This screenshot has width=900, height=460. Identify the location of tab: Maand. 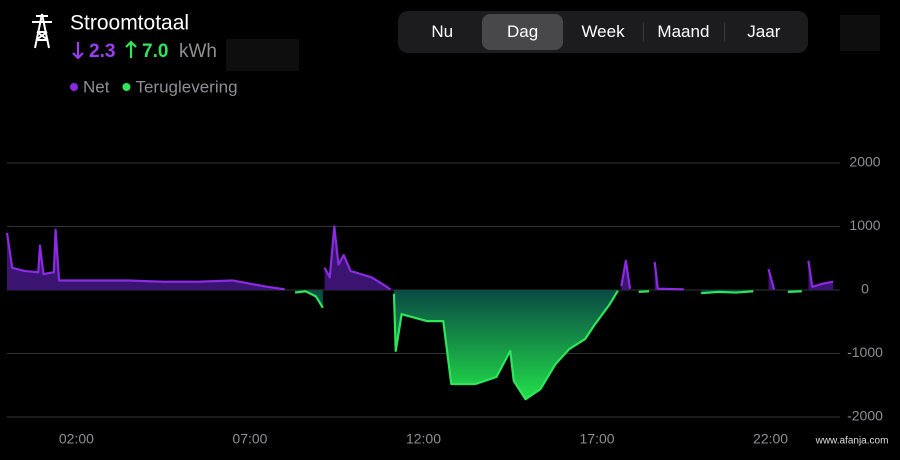
(683, 32).